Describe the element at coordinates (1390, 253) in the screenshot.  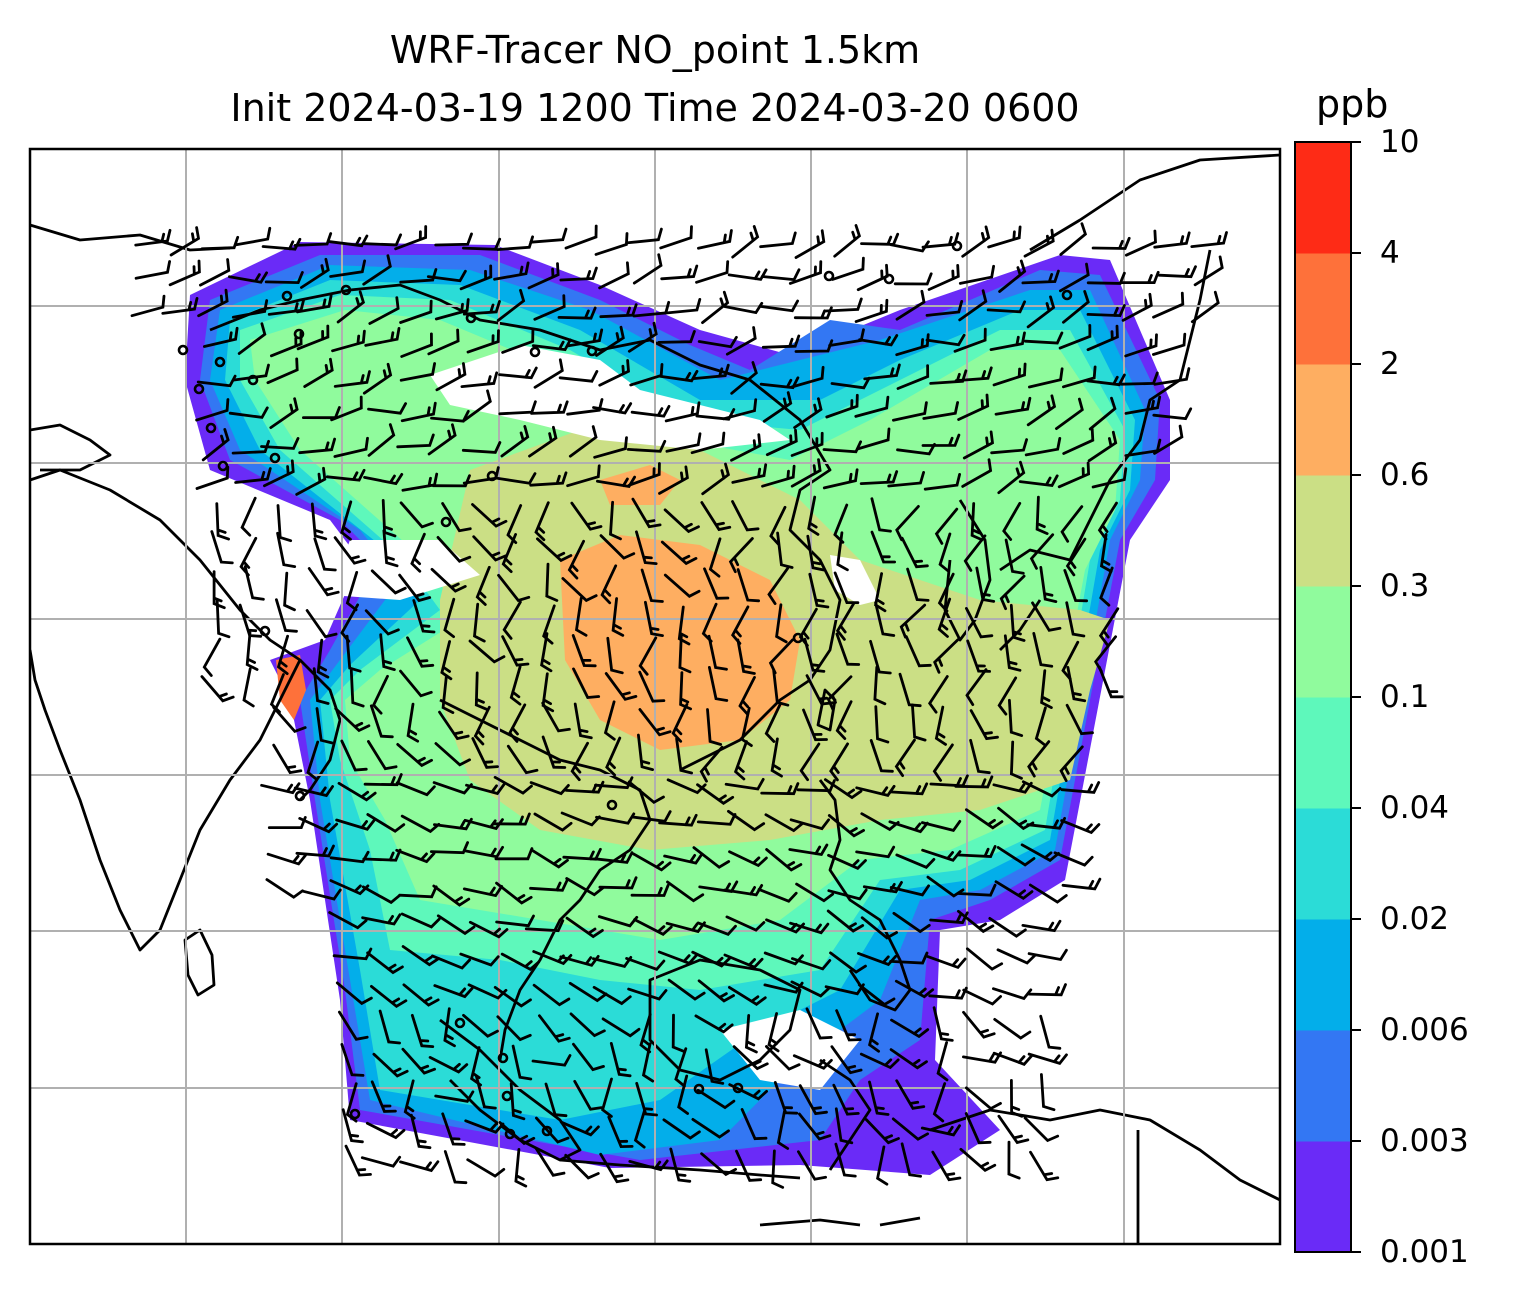
I see `colorbar-tick-label: 4` at that location.